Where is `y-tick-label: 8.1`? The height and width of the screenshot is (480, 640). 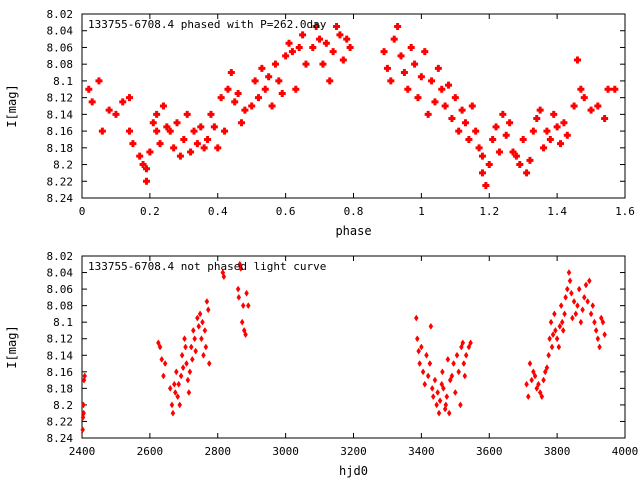 y-tick-label: 8.1 is located at coordinates (63, 81).